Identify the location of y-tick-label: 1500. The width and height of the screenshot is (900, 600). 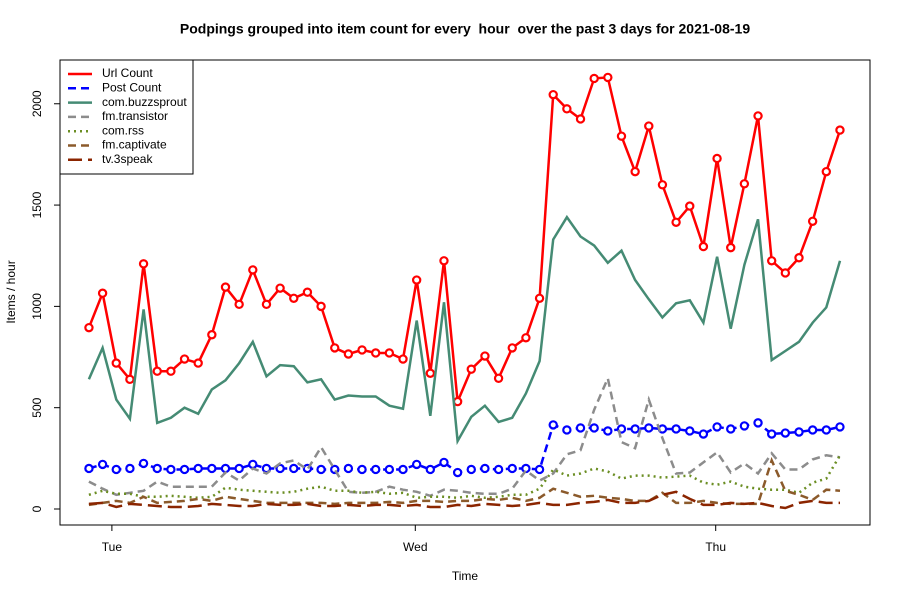
(37, 204).